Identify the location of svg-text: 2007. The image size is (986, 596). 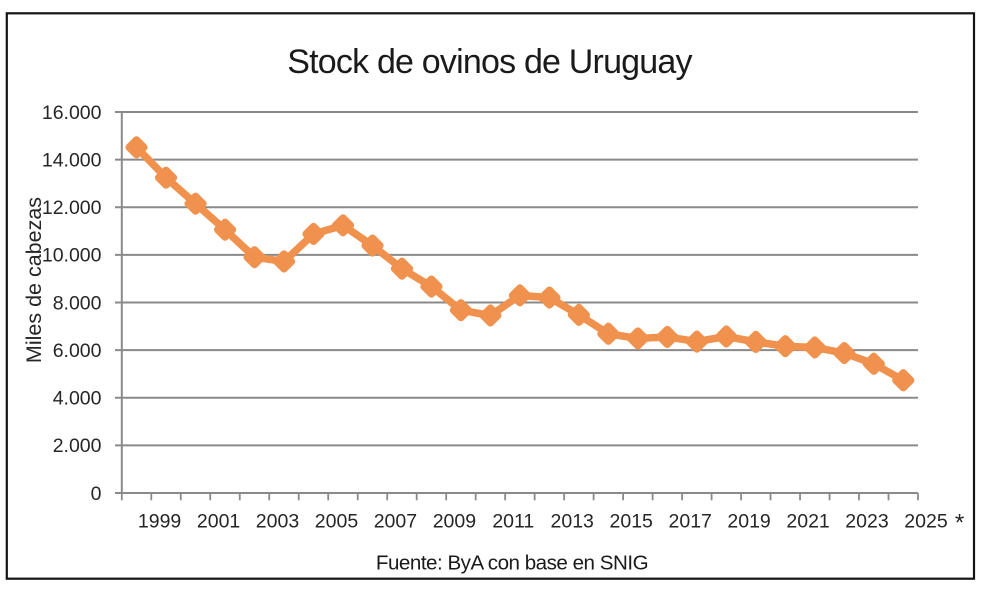
(395, 522).